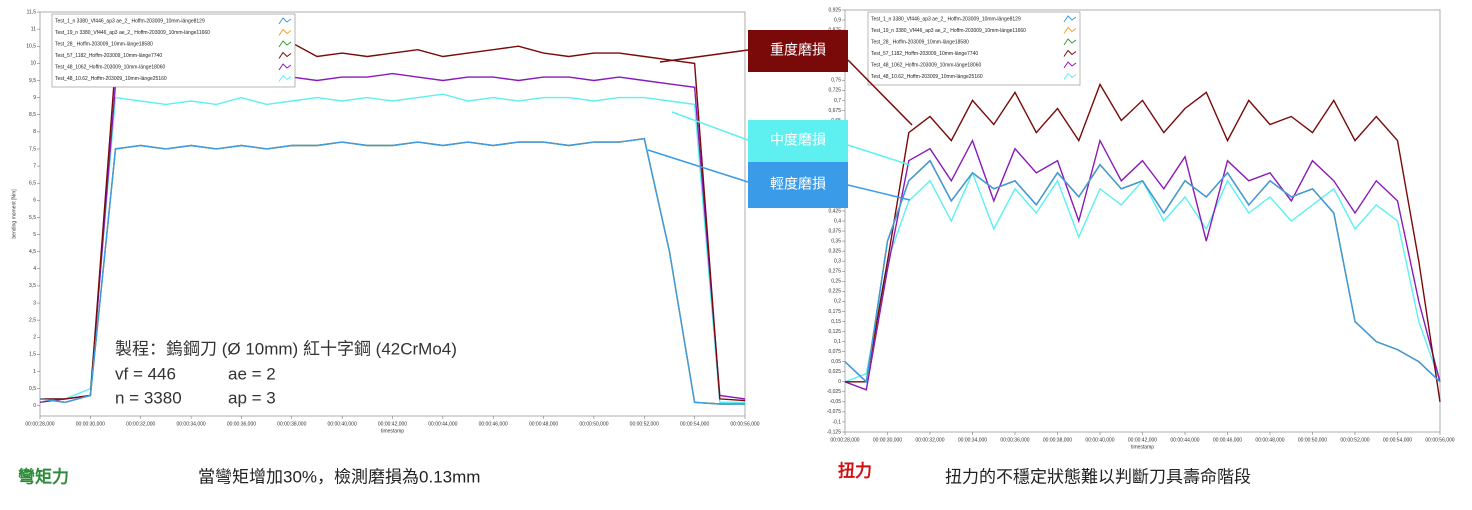 The image size is (1472, 510). I want to click on y-tick-label: -0,075, so click(834, 412).